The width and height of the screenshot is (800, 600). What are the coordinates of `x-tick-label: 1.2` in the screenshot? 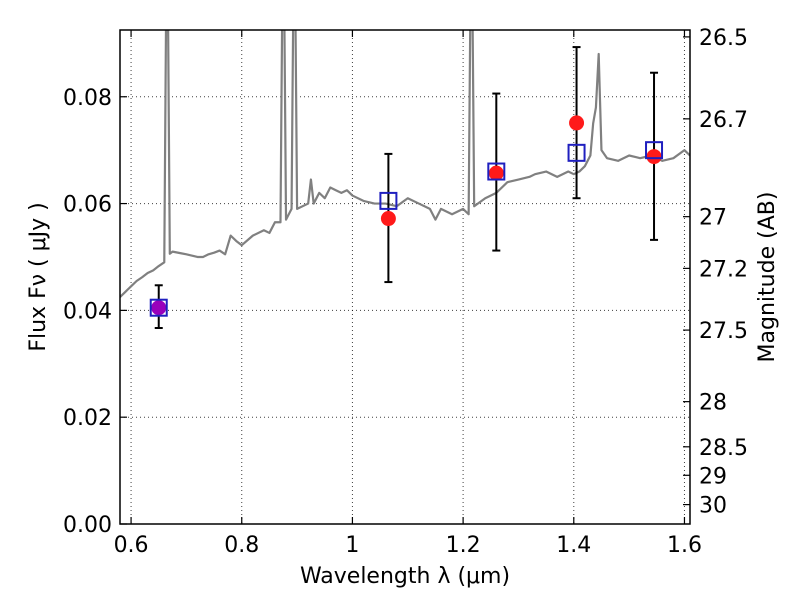 It's located at (463, 545).